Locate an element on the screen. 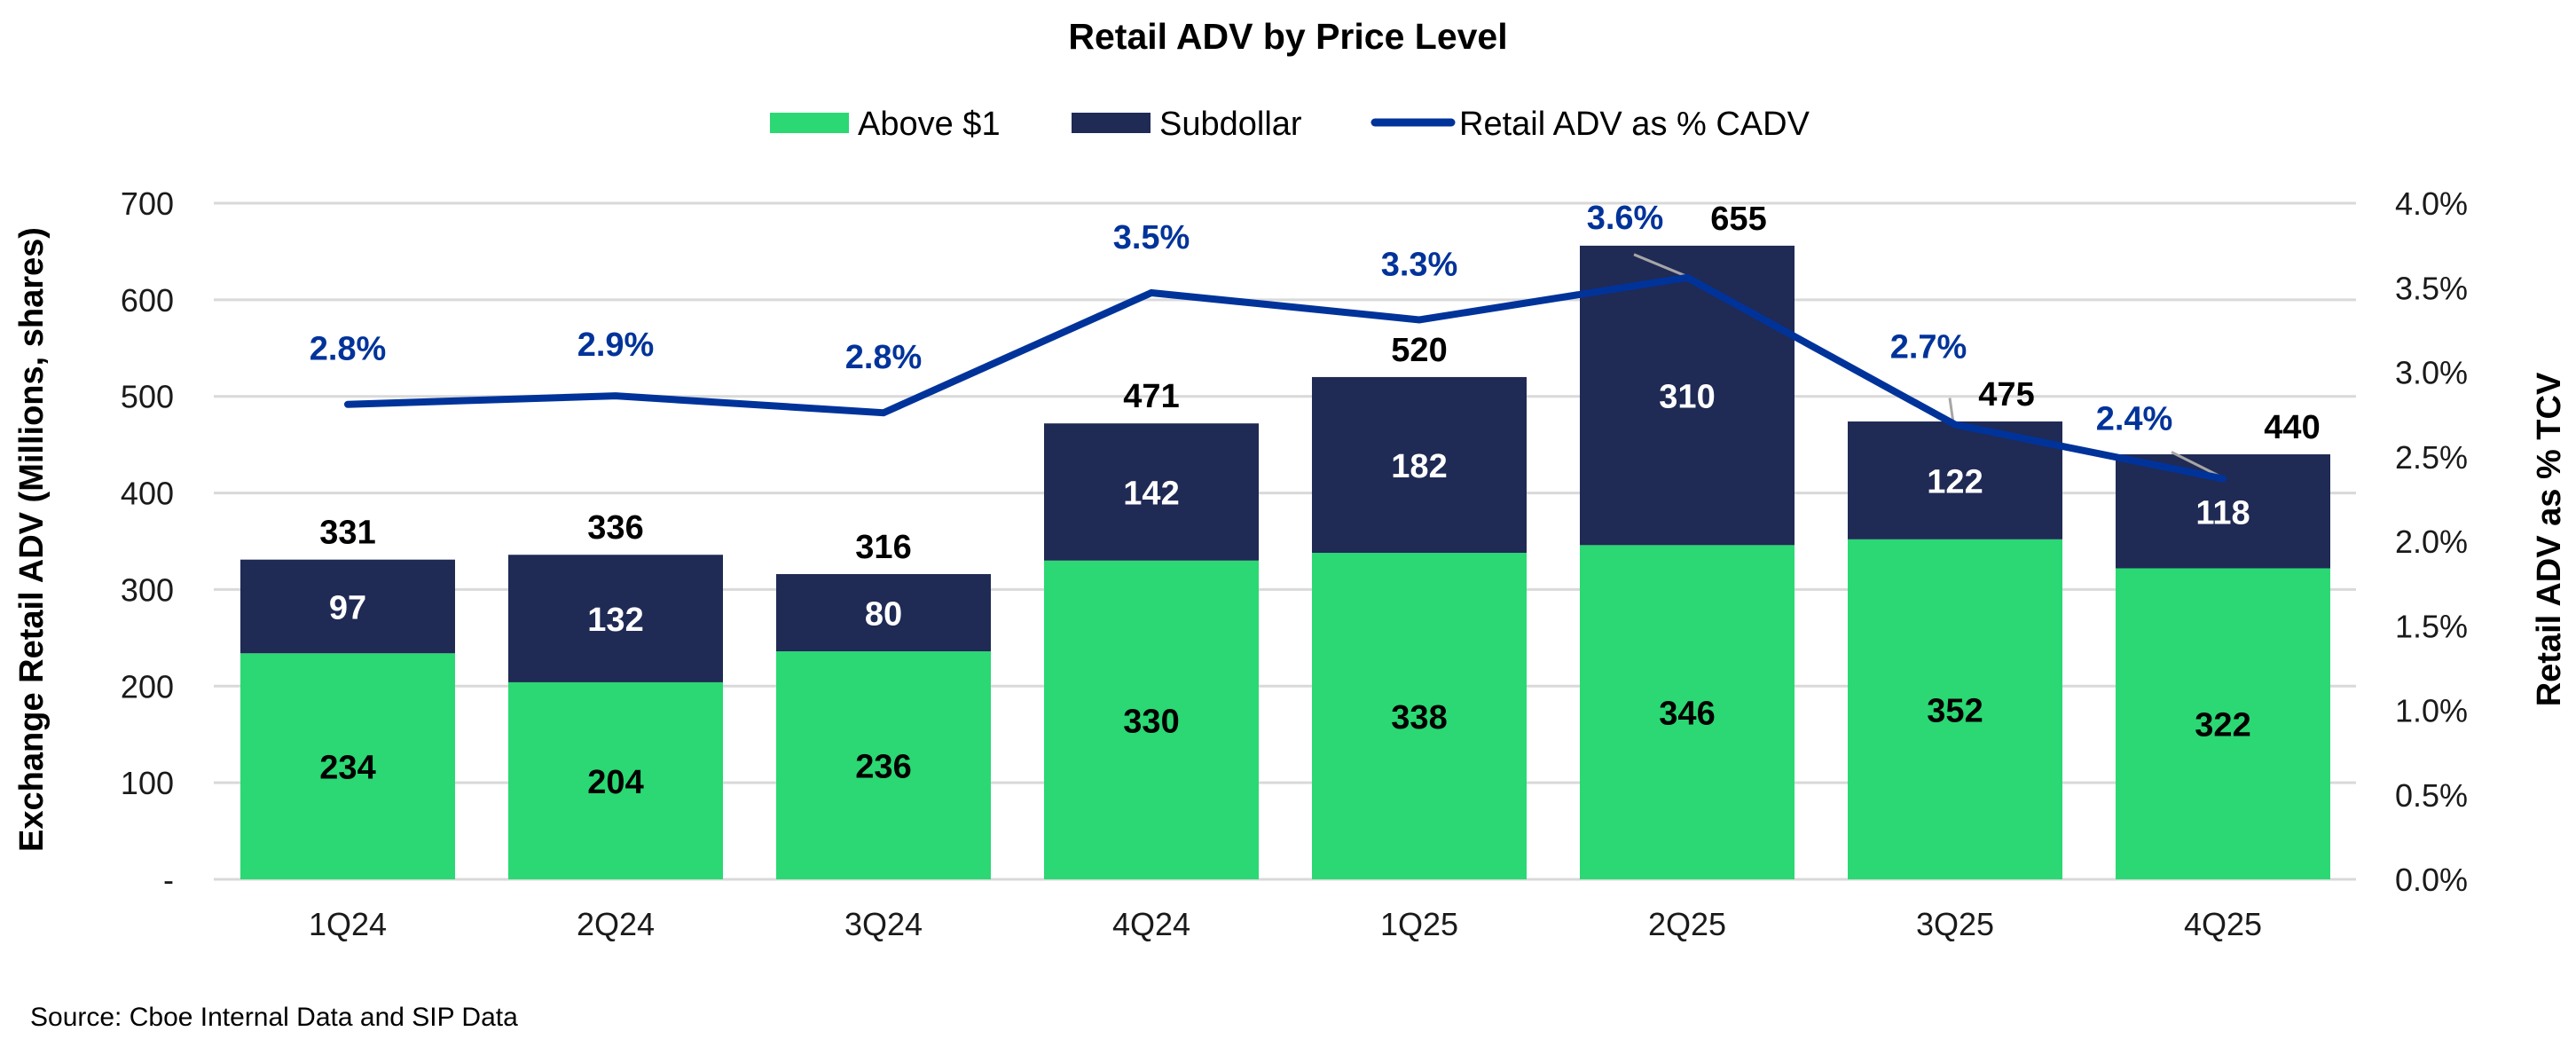 Image resolution: width=2576 pixels, height=1055 pixels. bar-above-3Q24 is located at coordinates (883, 765).